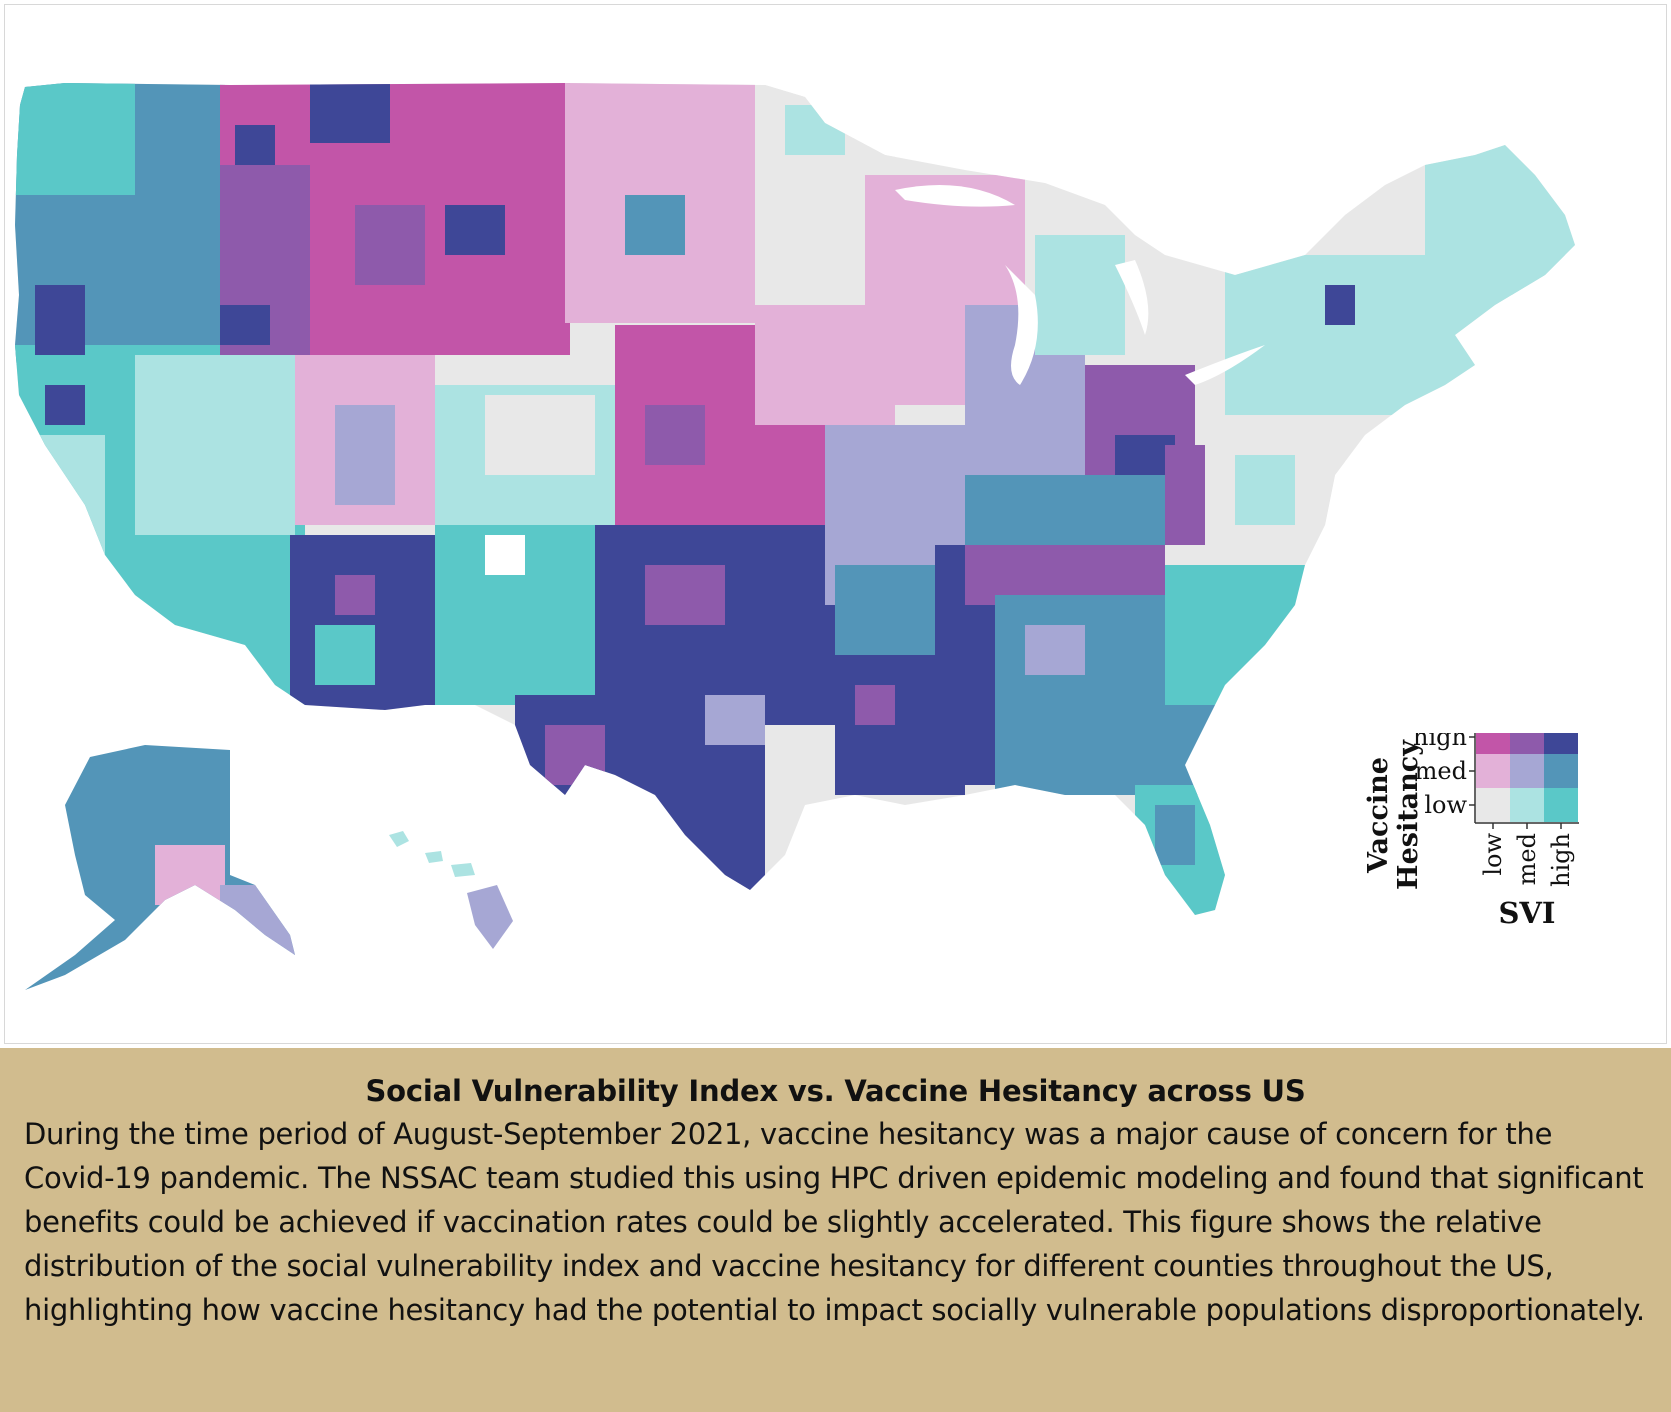 The width and height of the screenshot is (1671, 1412). Describe the element at coordinates (1527, 859) in the screenshot. I see `legend-x-tick-med: med` at that location.